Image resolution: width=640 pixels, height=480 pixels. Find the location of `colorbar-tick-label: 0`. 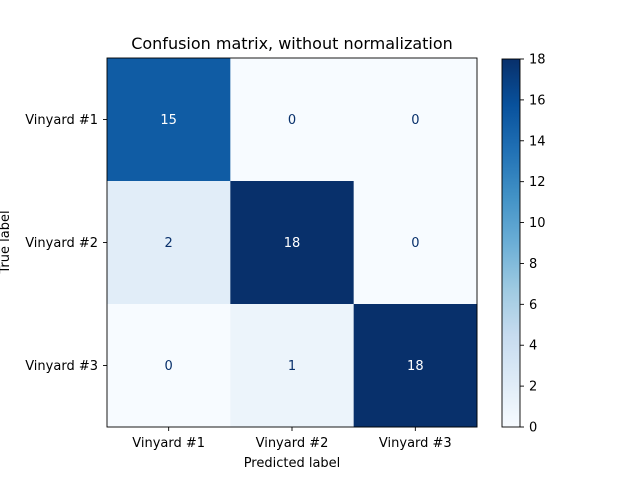

colorbar-tick-label: 0 is located at coordinates (533, 428).